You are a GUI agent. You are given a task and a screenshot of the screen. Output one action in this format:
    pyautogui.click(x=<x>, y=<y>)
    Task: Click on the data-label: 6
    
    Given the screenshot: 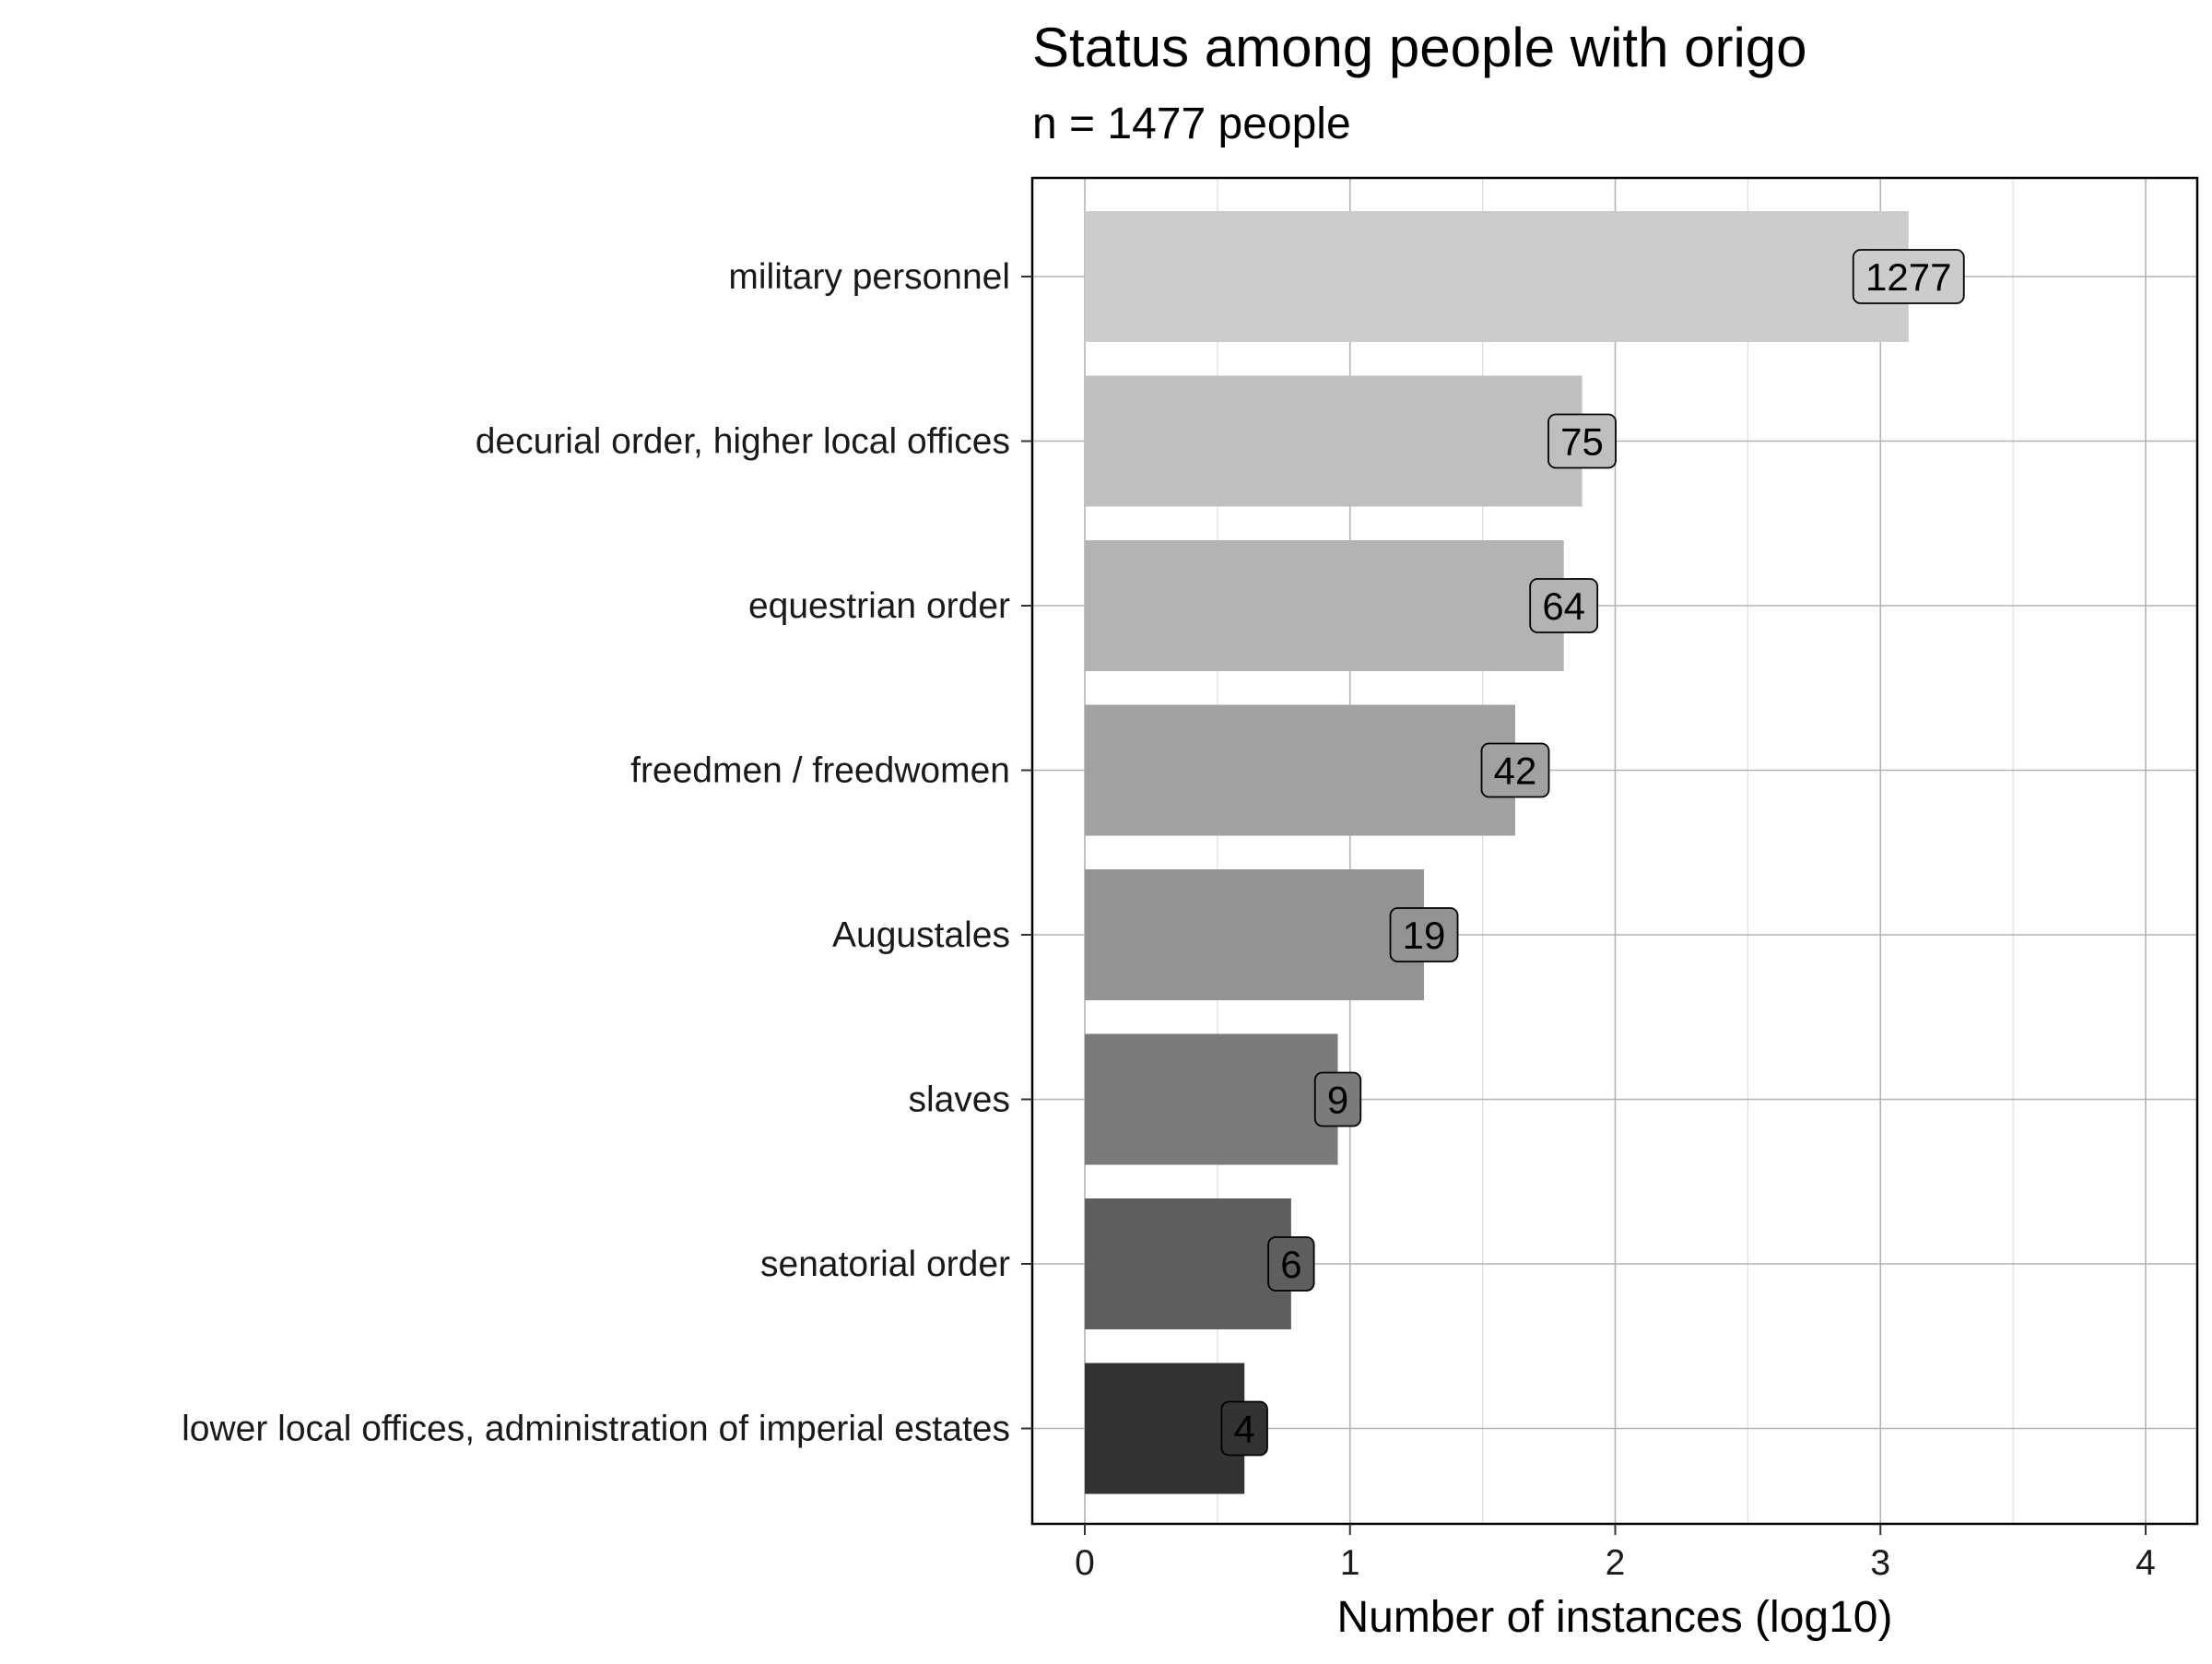 What is the action you would take?
    pyautogui.click(x=1291, y=1264)
    